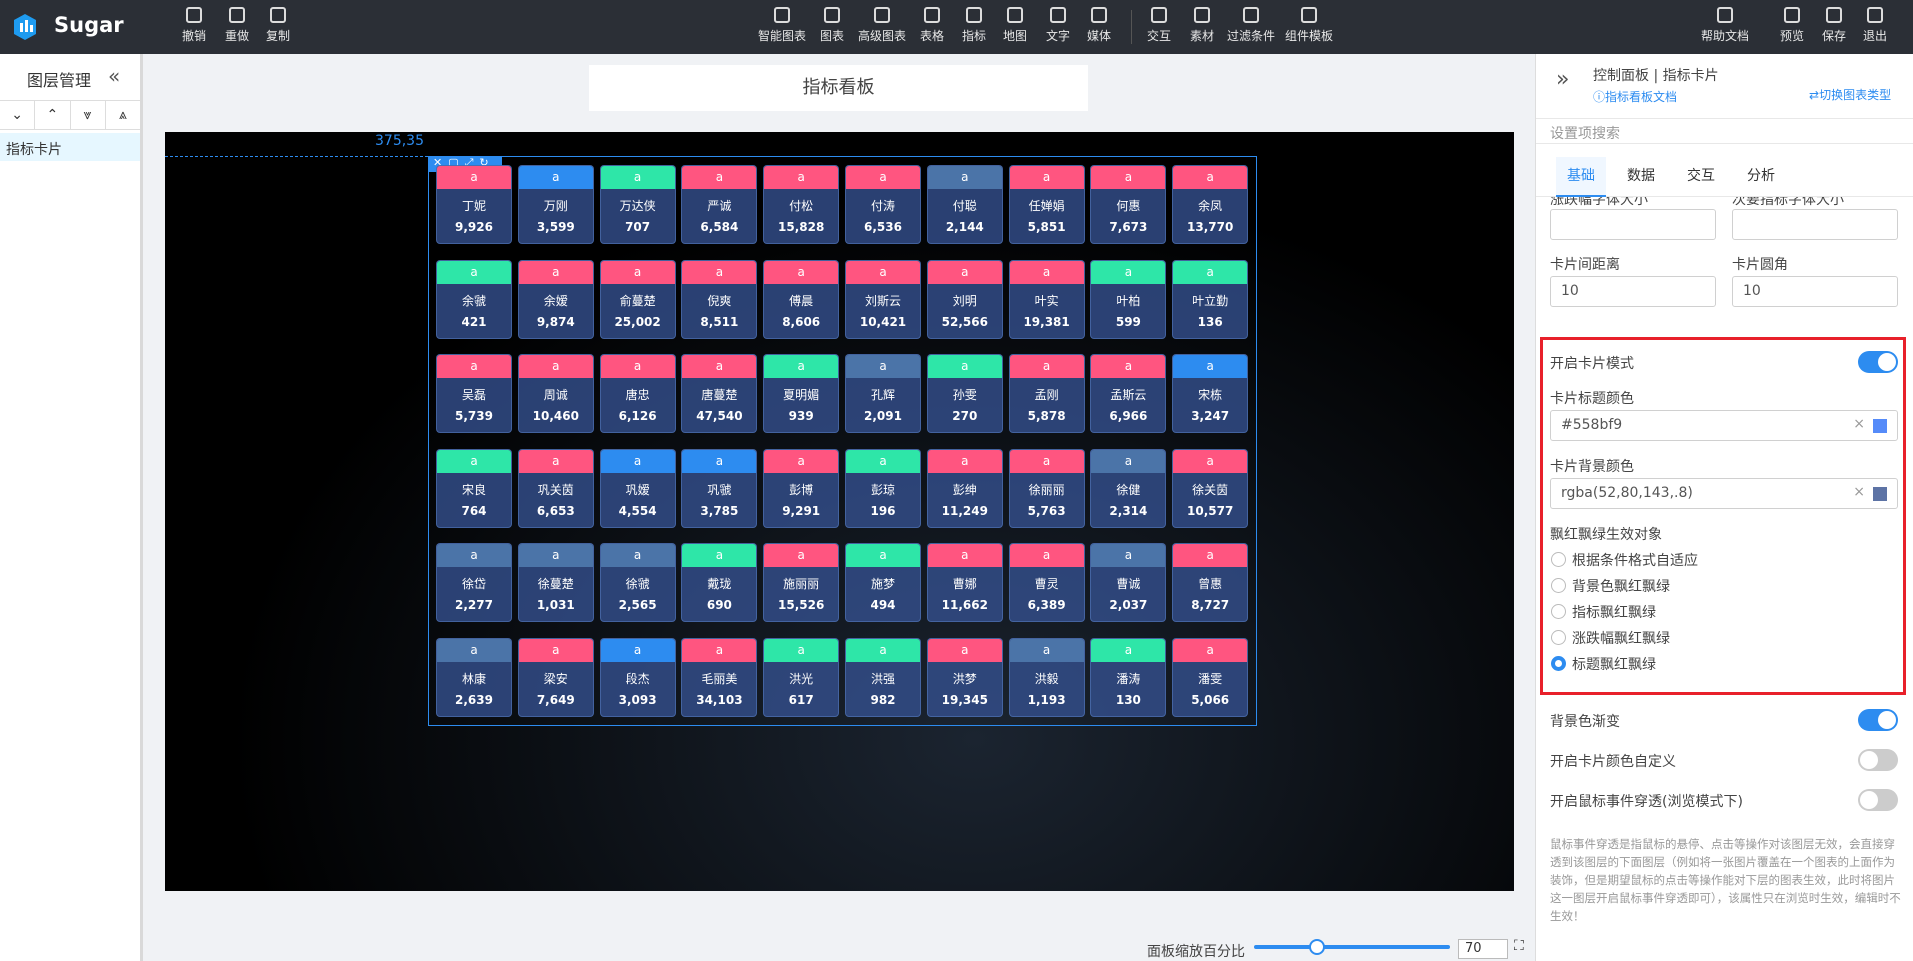 The width and height of the screenshot is (1913, 961). I want to click on tool-button: 图表, so click(832, 25).